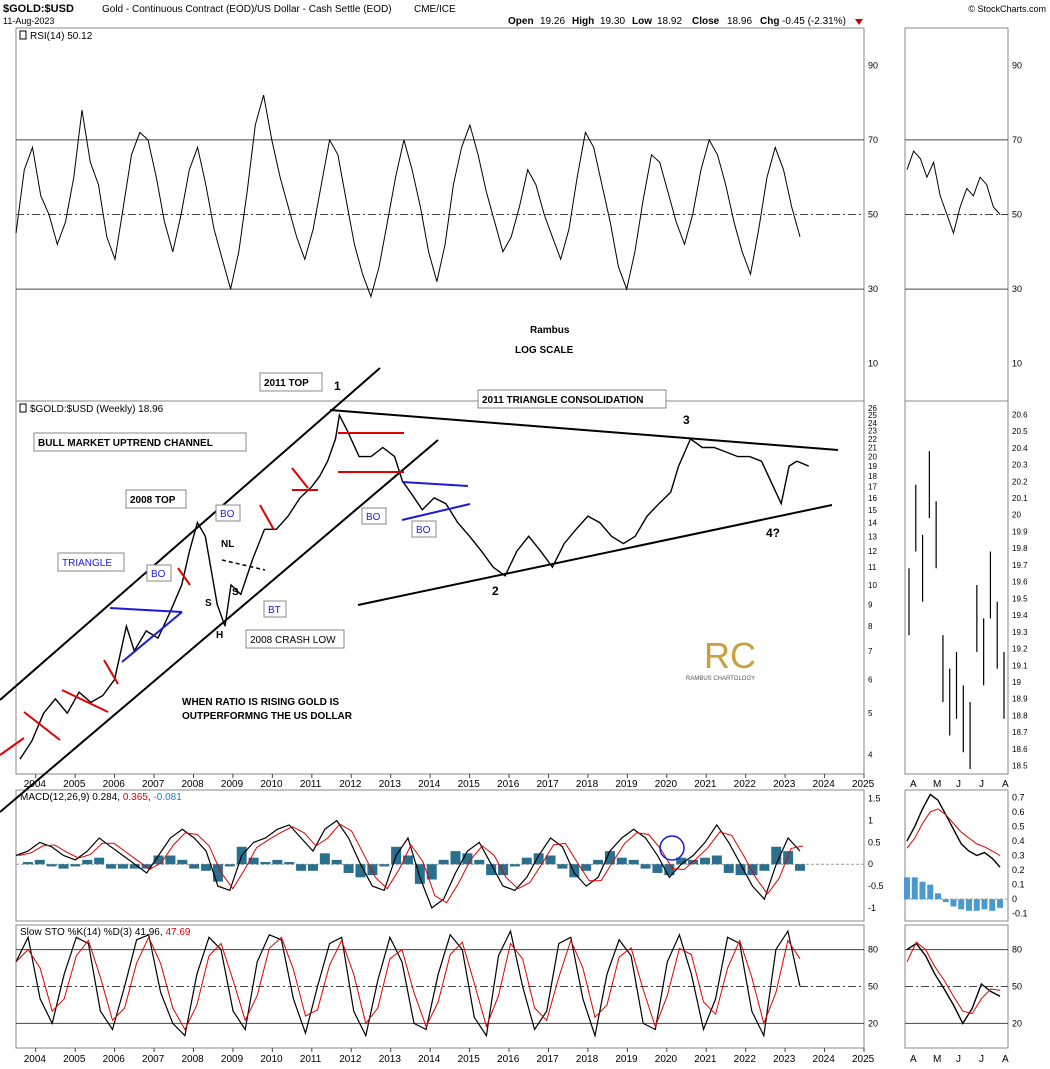 The image size is (1050, 1069). Describe the element at coordinates (508, 1059) in the screenshot. I see `sto-xtick: 2016` at that location.